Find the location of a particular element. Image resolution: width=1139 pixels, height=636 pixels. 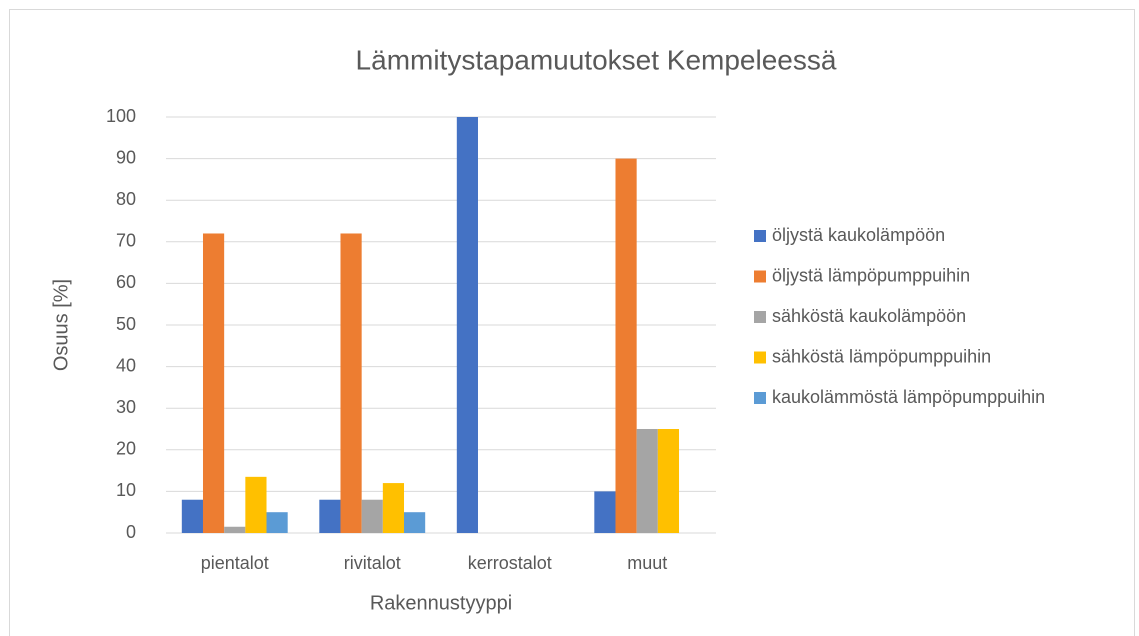

x-tick-label: pientalot is located at coordinates (235, 563).